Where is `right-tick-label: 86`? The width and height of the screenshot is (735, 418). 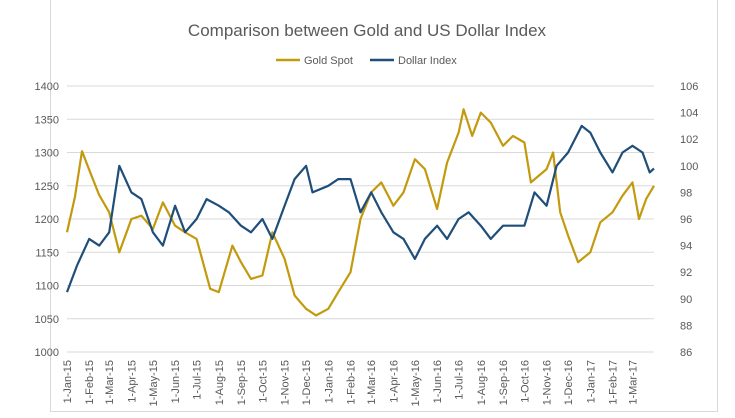 right-tick-label: 86 is located at coordinates (686, 353).